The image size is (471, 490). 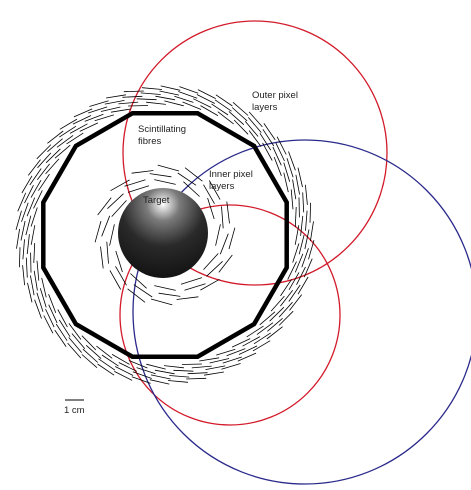 I want to click on target-label: Target, so click(x=156, y=200).